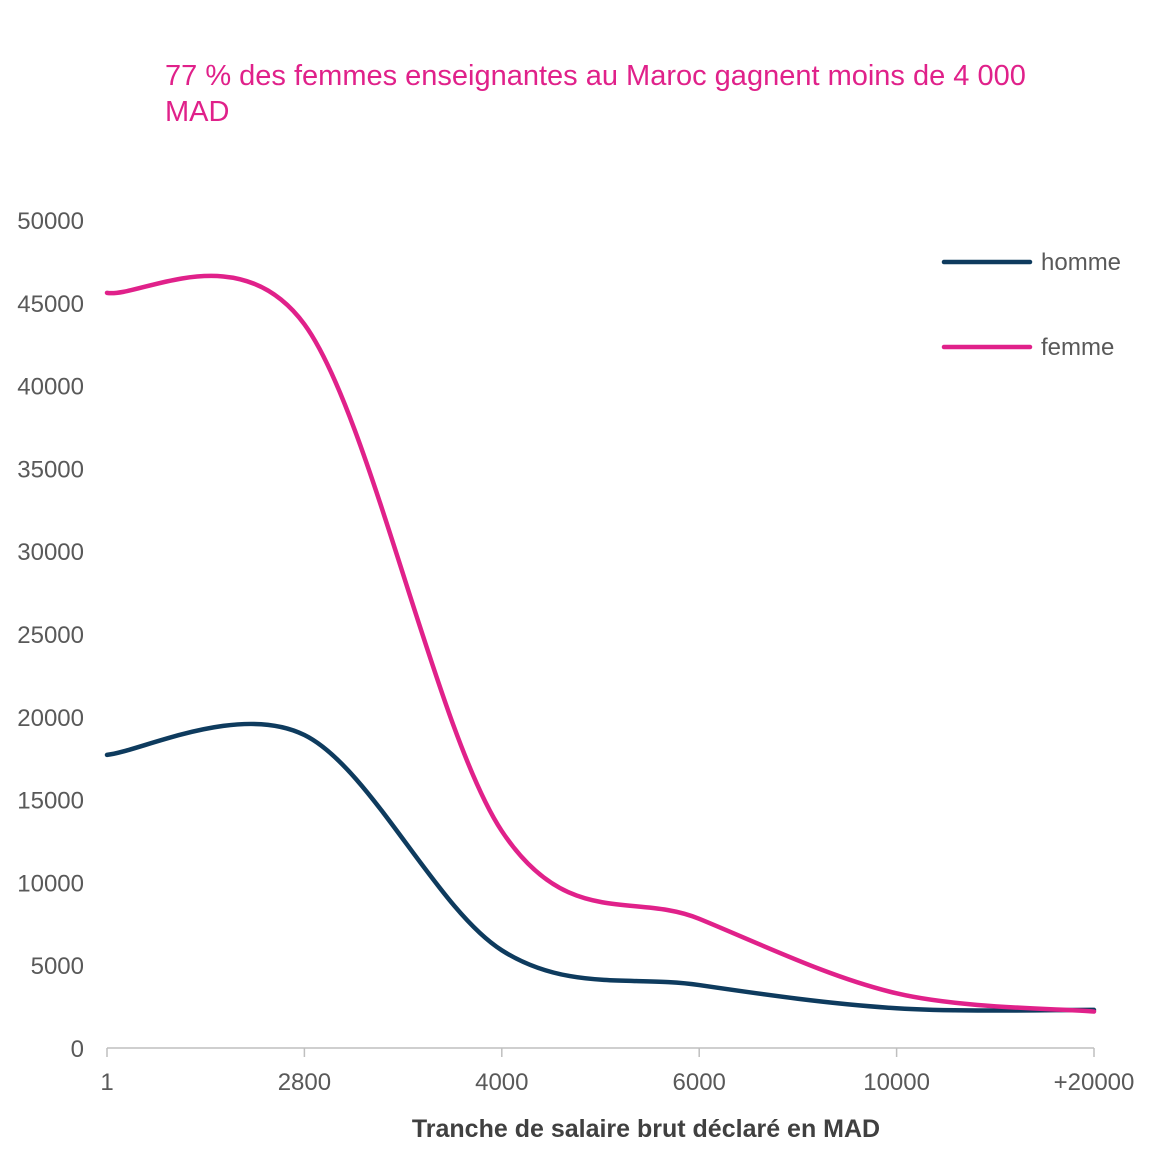 Image resolution: width=1167 pixels, height=1152 pixels. What do you see at coordinates (57, 966) in the screenshot?
I see `y-tick-label: 5000` at bounding box center [57, 966].